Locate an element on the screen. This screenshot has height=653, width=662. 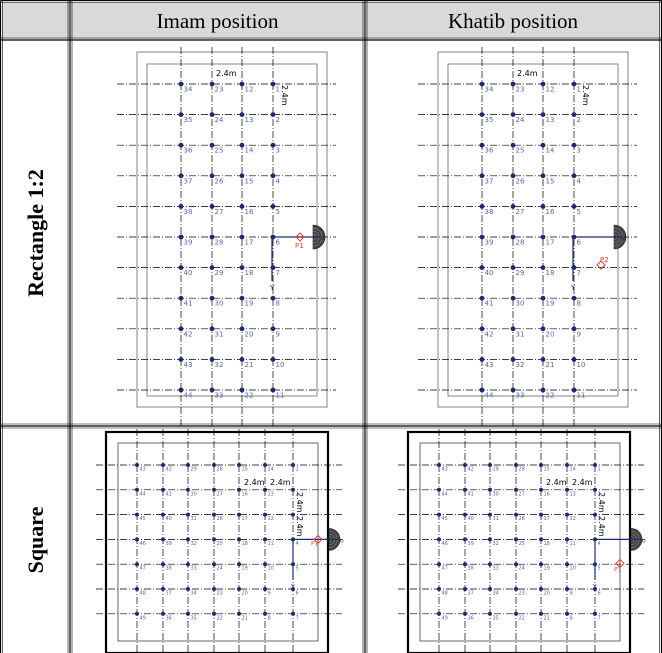
column-number-label: 37 is located at coordinates (489, 181).